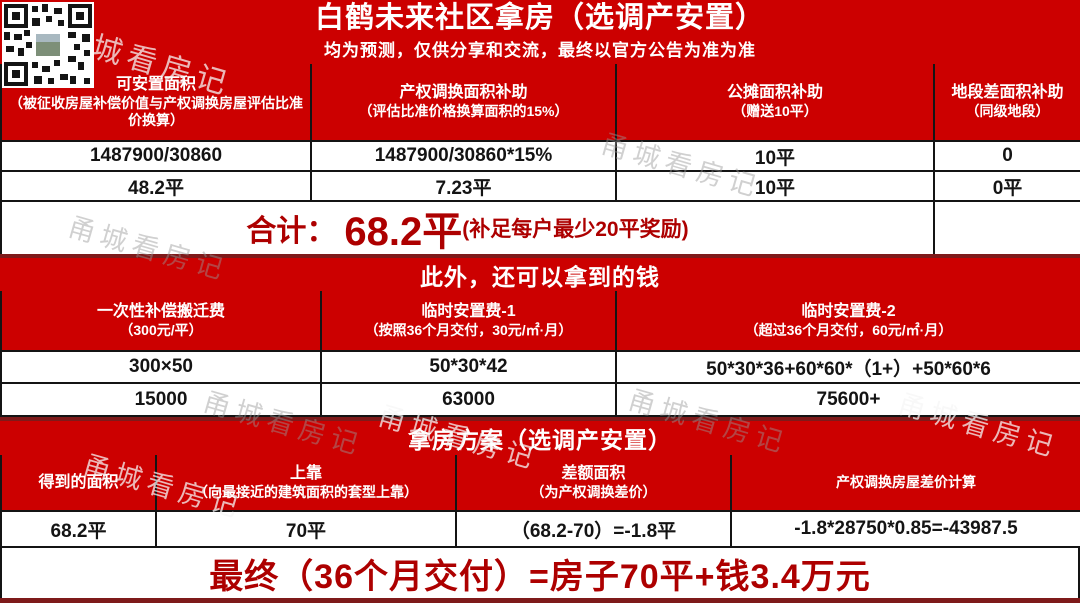  I want to click on header-title: 产权调换房屋差价计算, so click(906, 481).